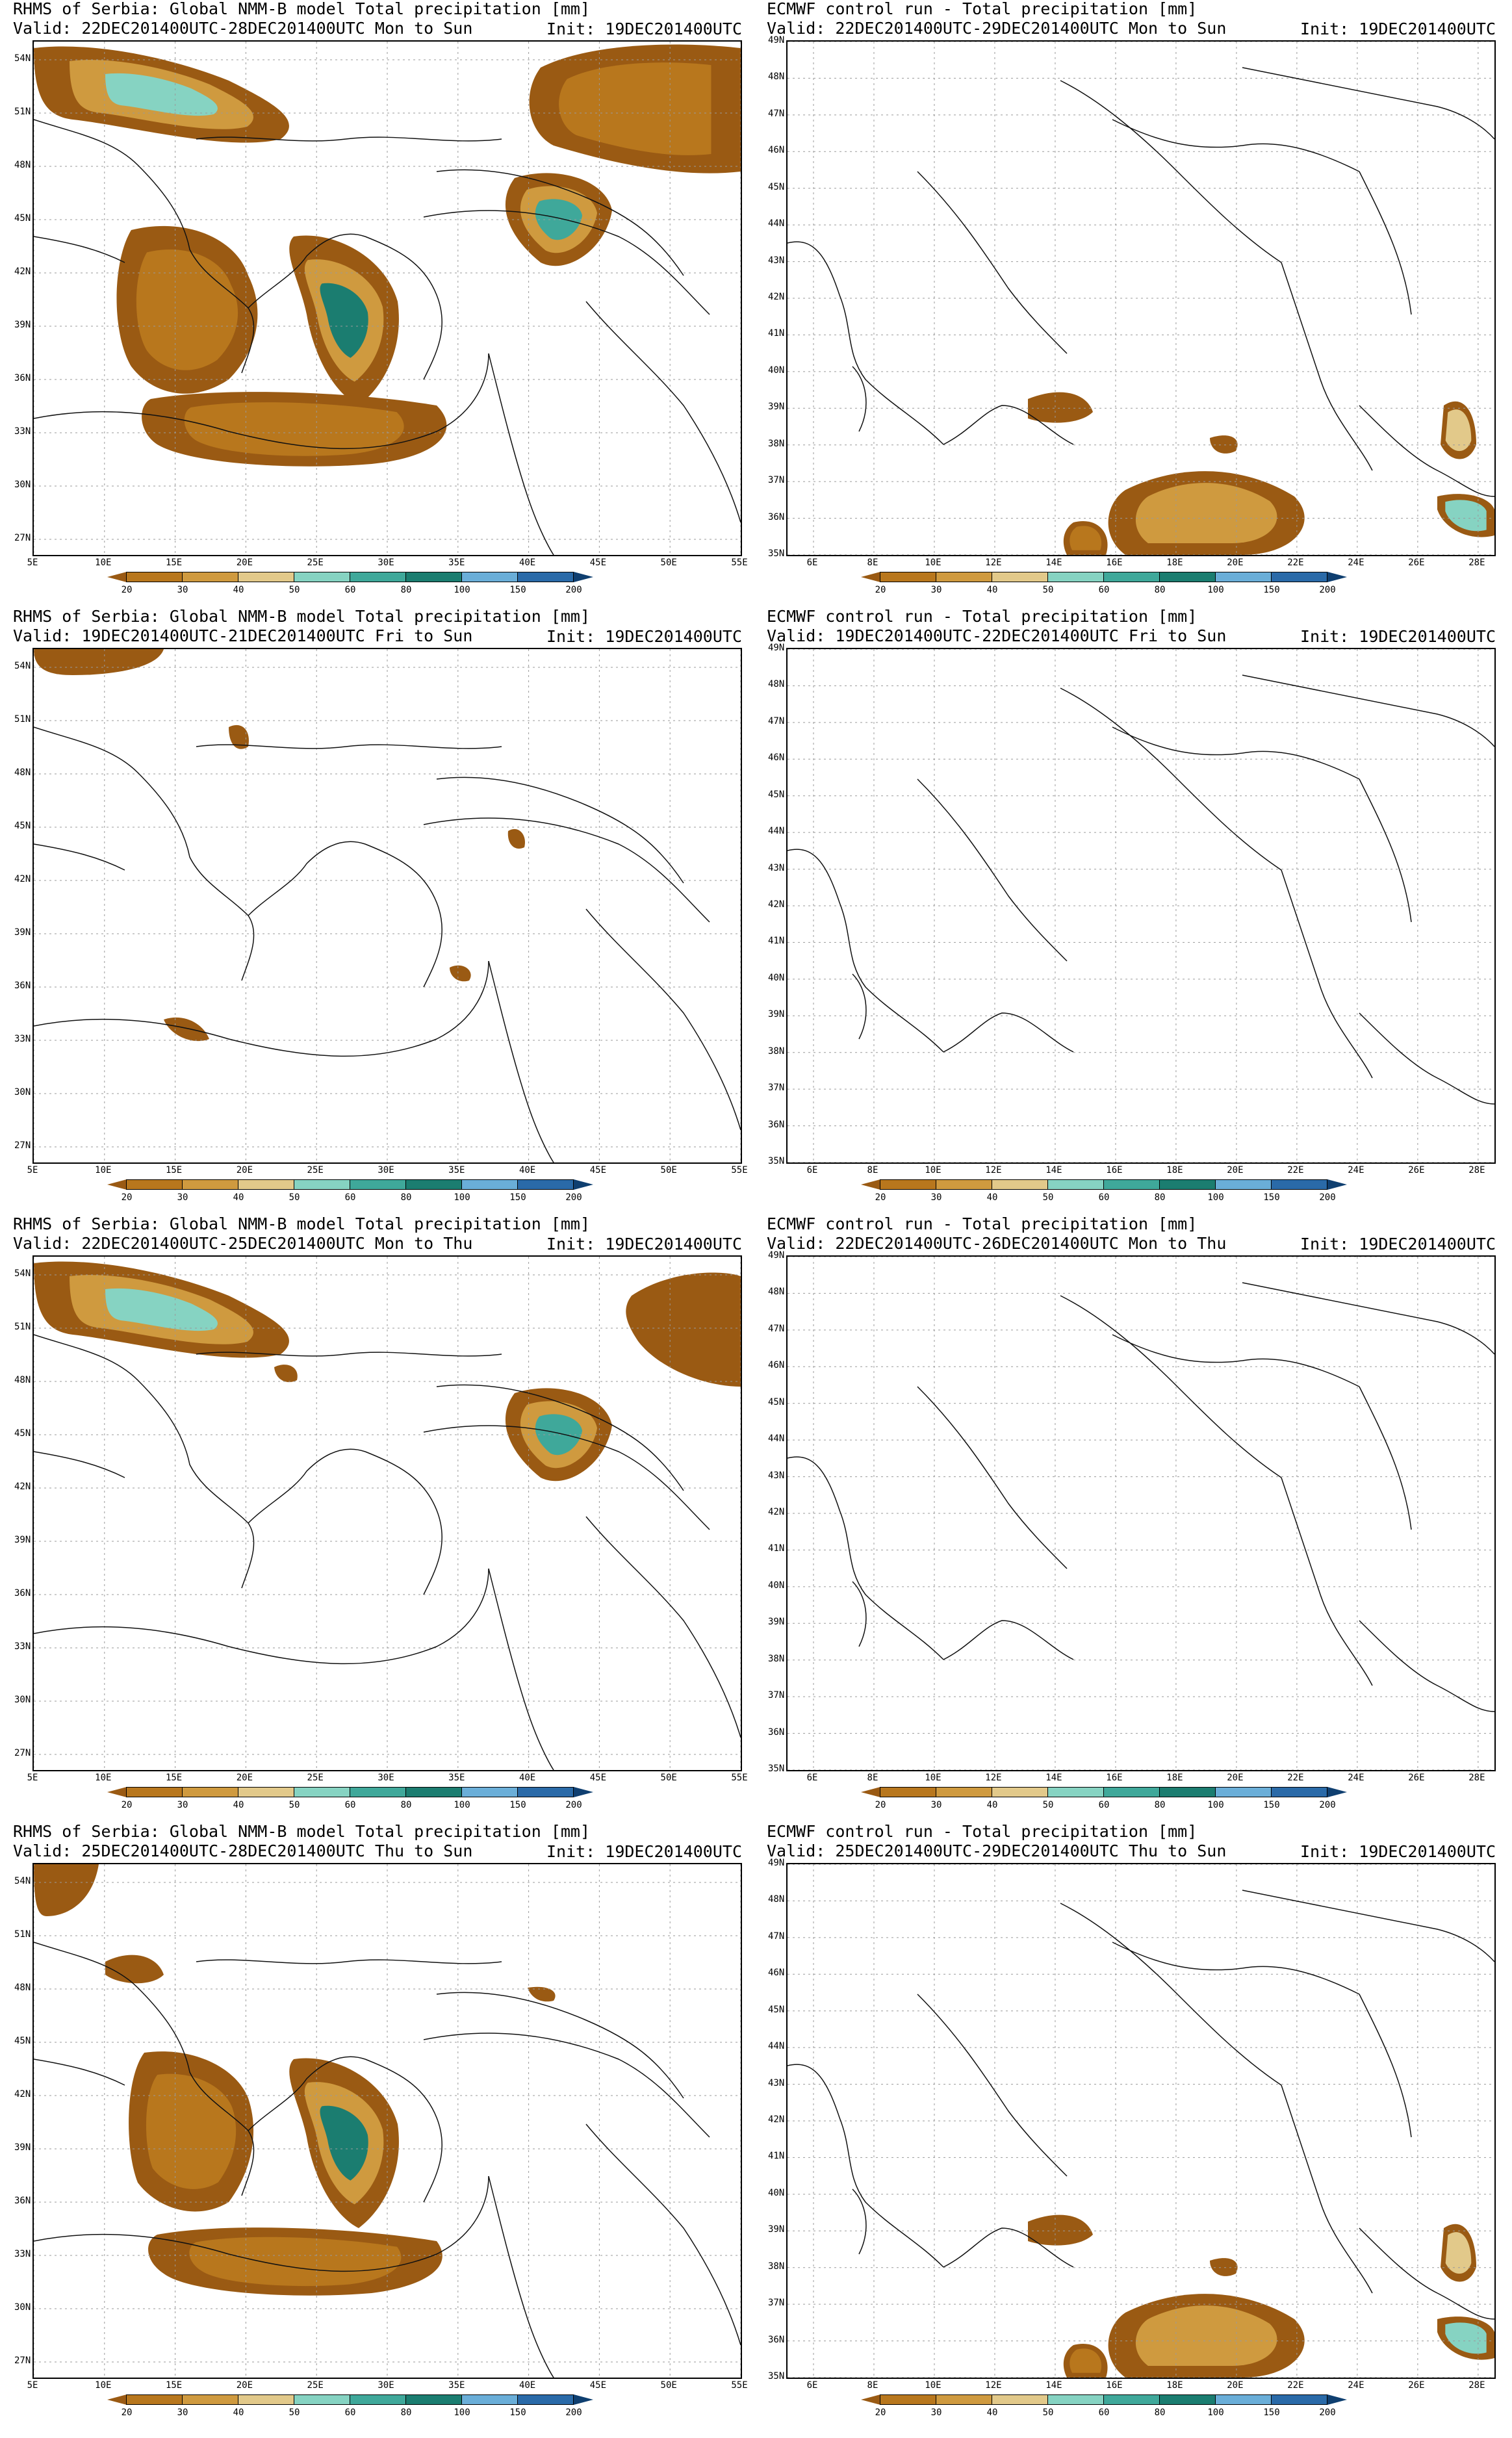  Describe the element at coordinates (776, 40) in the screenshot. I see `latitude-tick-label: 49N` at that location.